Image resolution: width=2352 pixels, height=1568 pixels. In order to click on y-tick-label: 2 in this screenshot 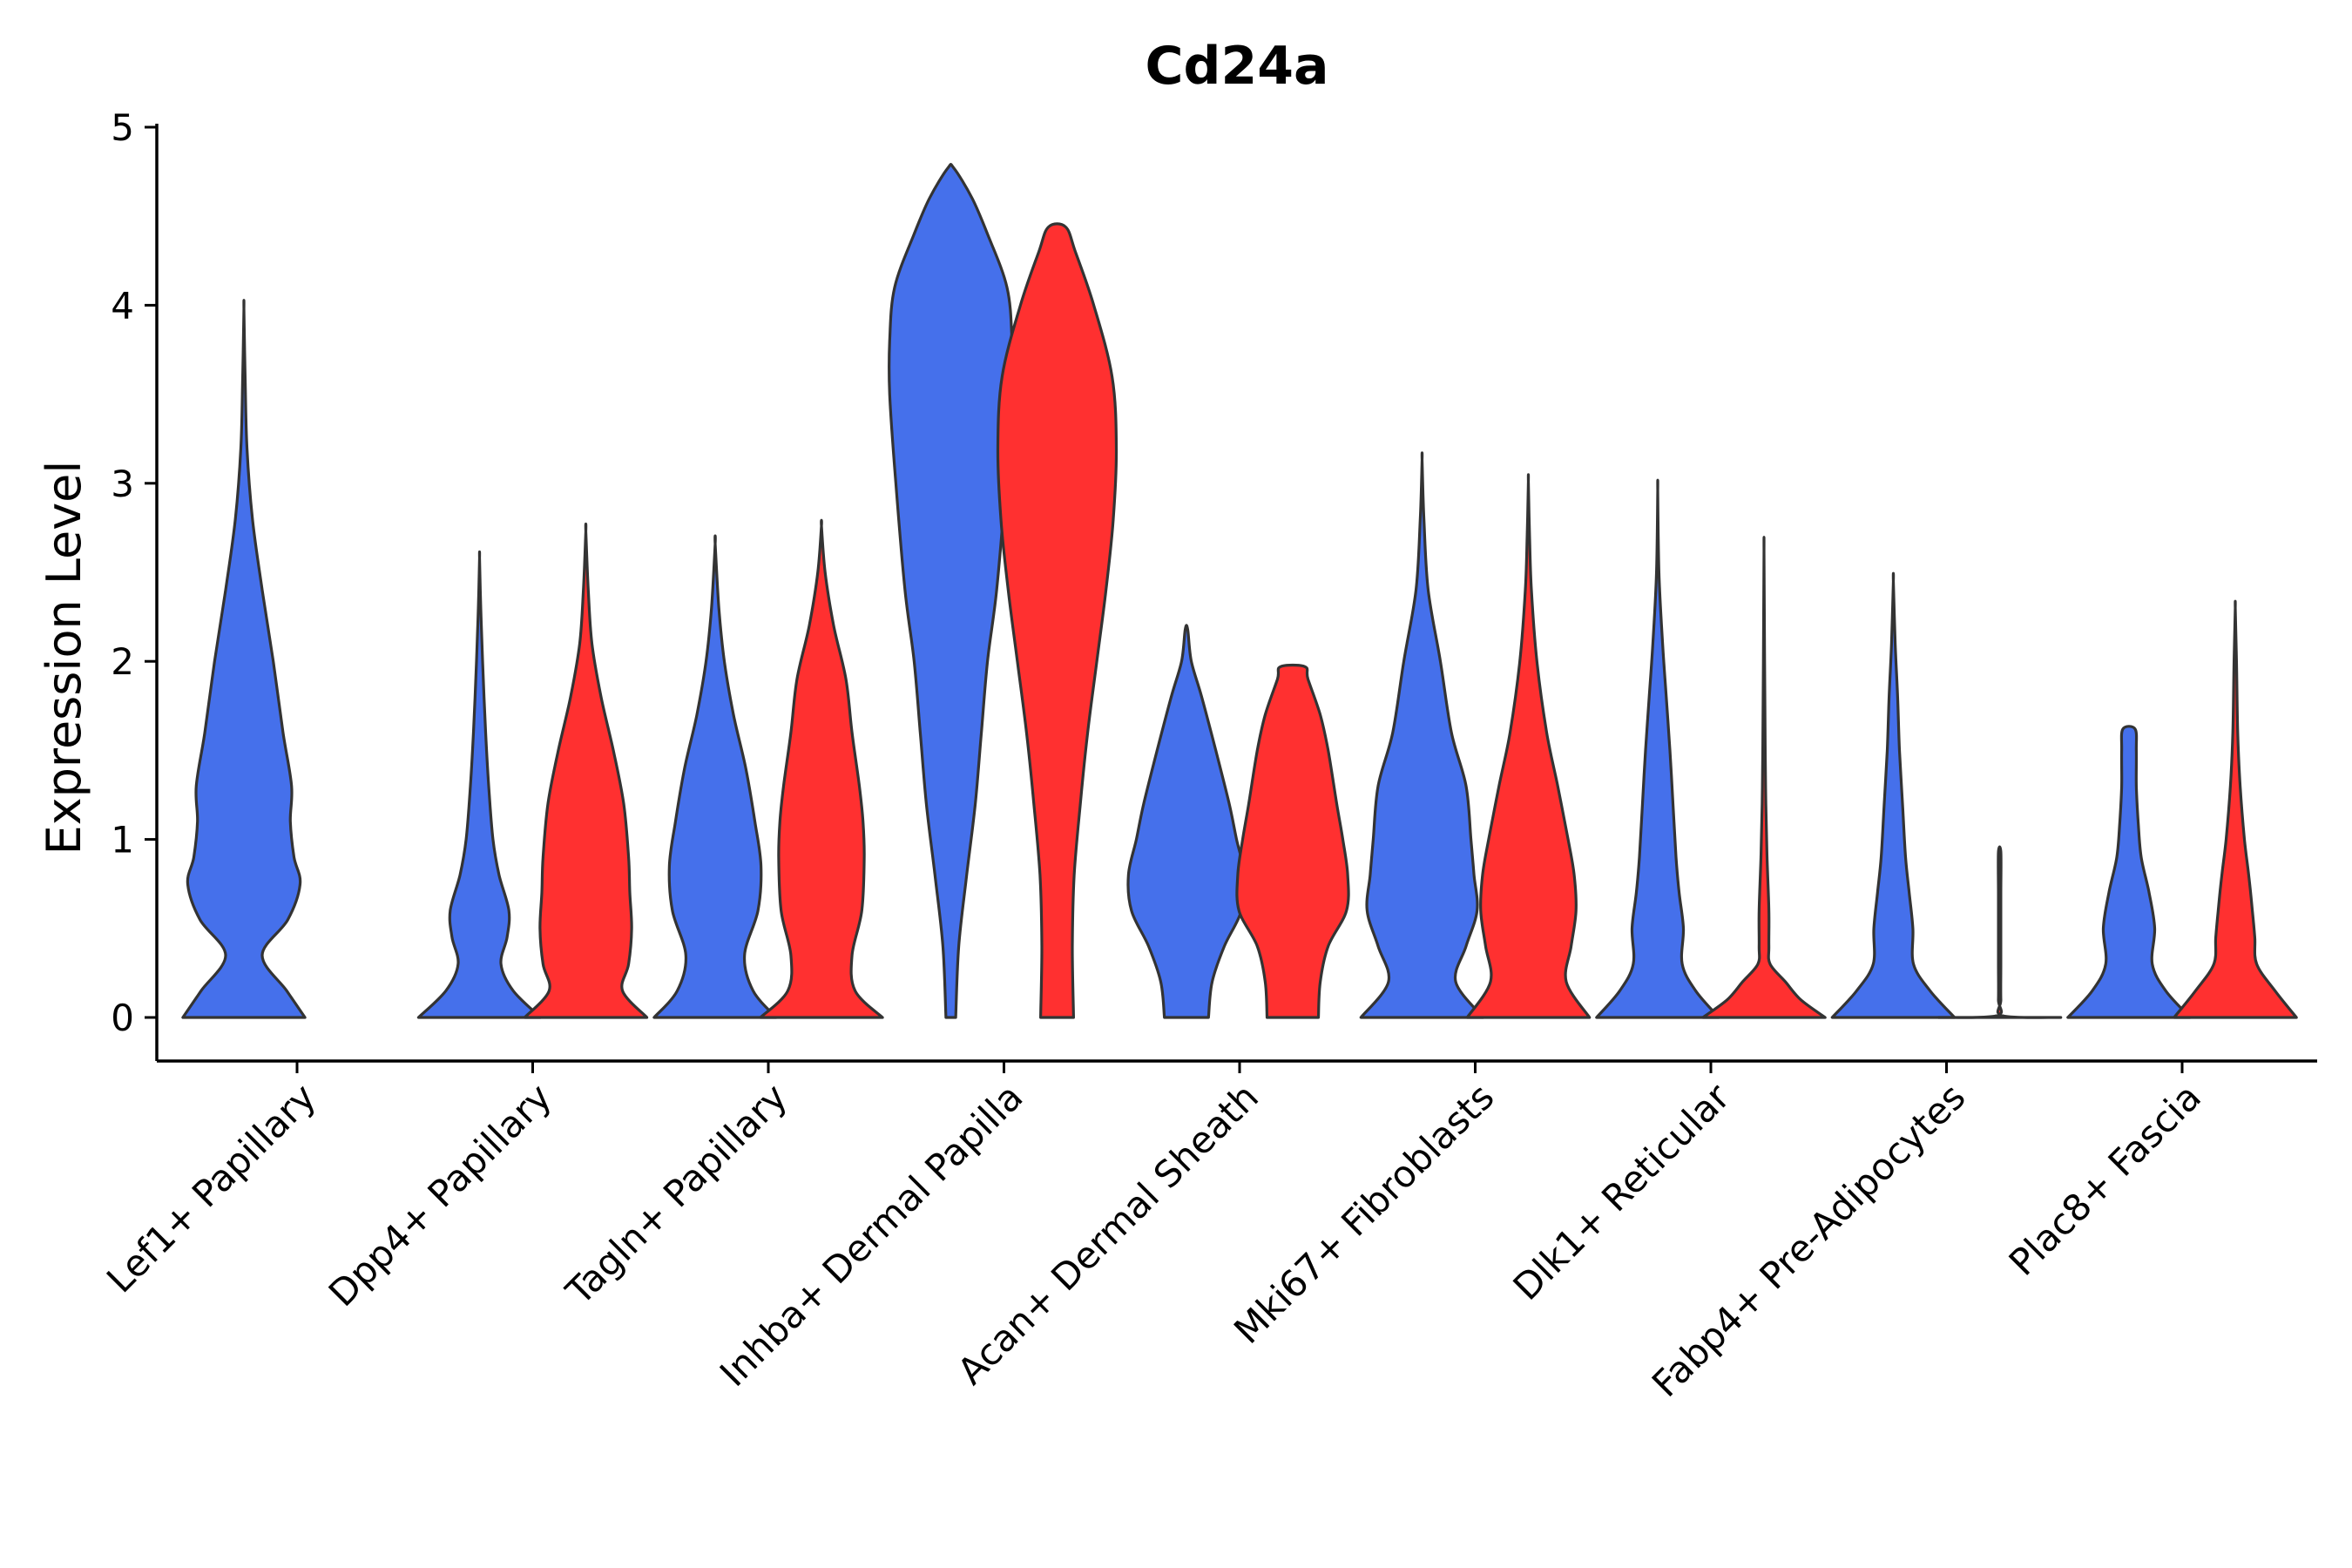, I will do `click(122, 662)`.